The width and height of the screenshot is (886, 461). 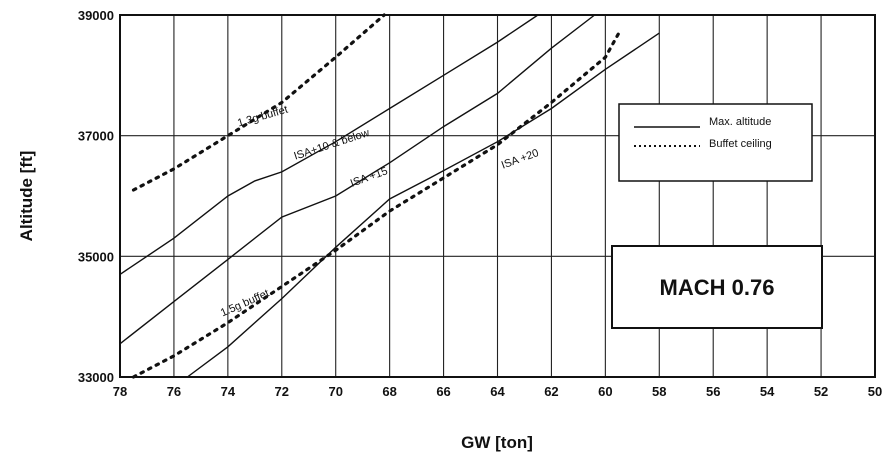 What do you see at coordinates (443, 391) in the screenshot?
I see `x-tick-label: 66` at bounding box center [443, 391].